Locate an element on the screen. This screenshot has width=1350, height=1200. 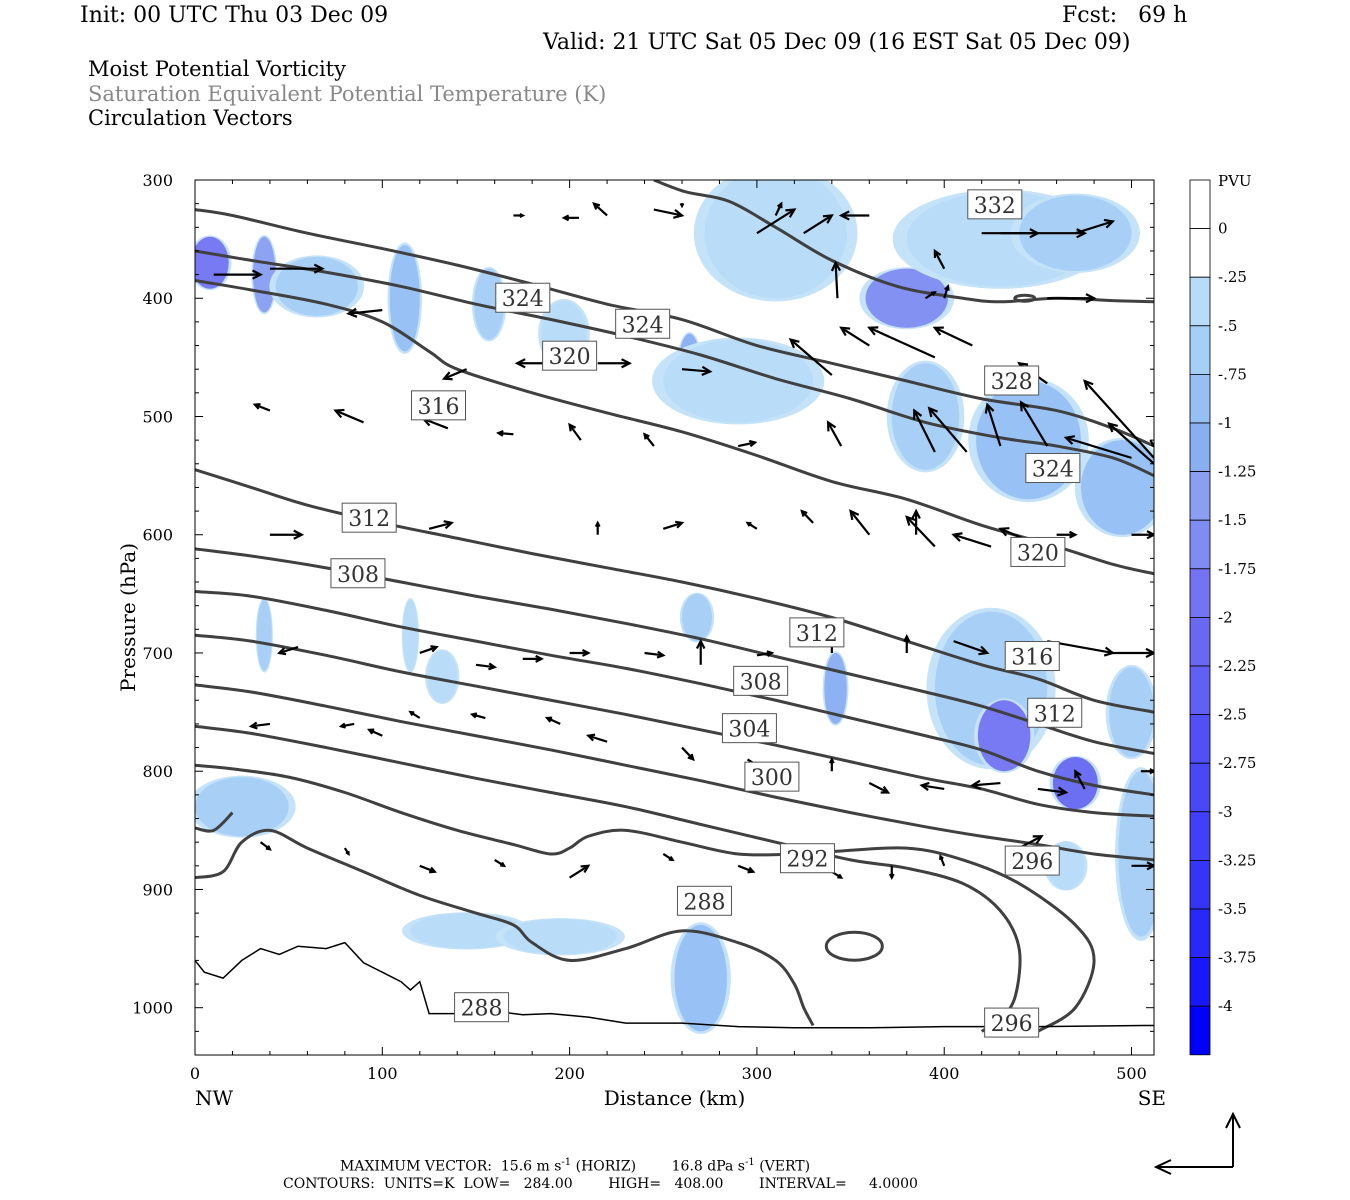
max-vector-exp-vert: -1 is located at coordinates (750, 1162).